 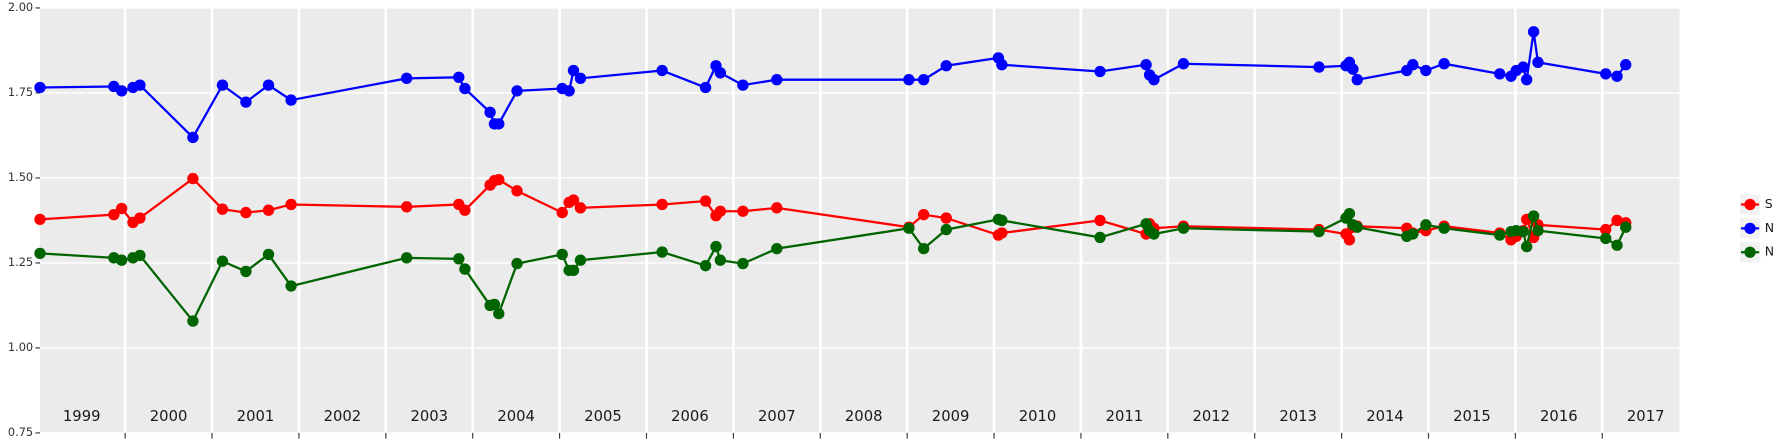 I want to click on legend-item: SWIR, so click(x=1756, y=204).